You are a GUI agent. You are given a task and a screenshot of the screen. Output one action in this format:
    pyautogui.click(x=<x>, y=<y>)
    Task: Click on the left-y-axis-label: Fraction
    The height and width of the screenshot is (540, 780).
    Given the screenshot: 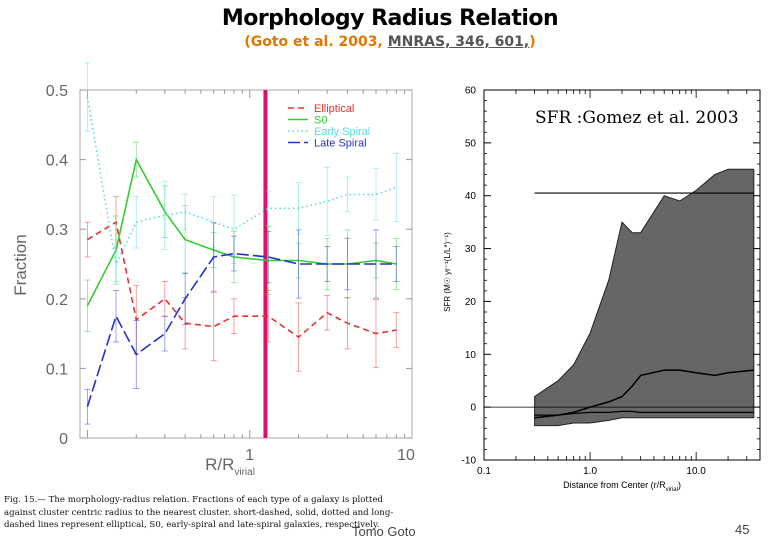 What is the action you would take?
    pyautogui.click(x=20, y=264)
    